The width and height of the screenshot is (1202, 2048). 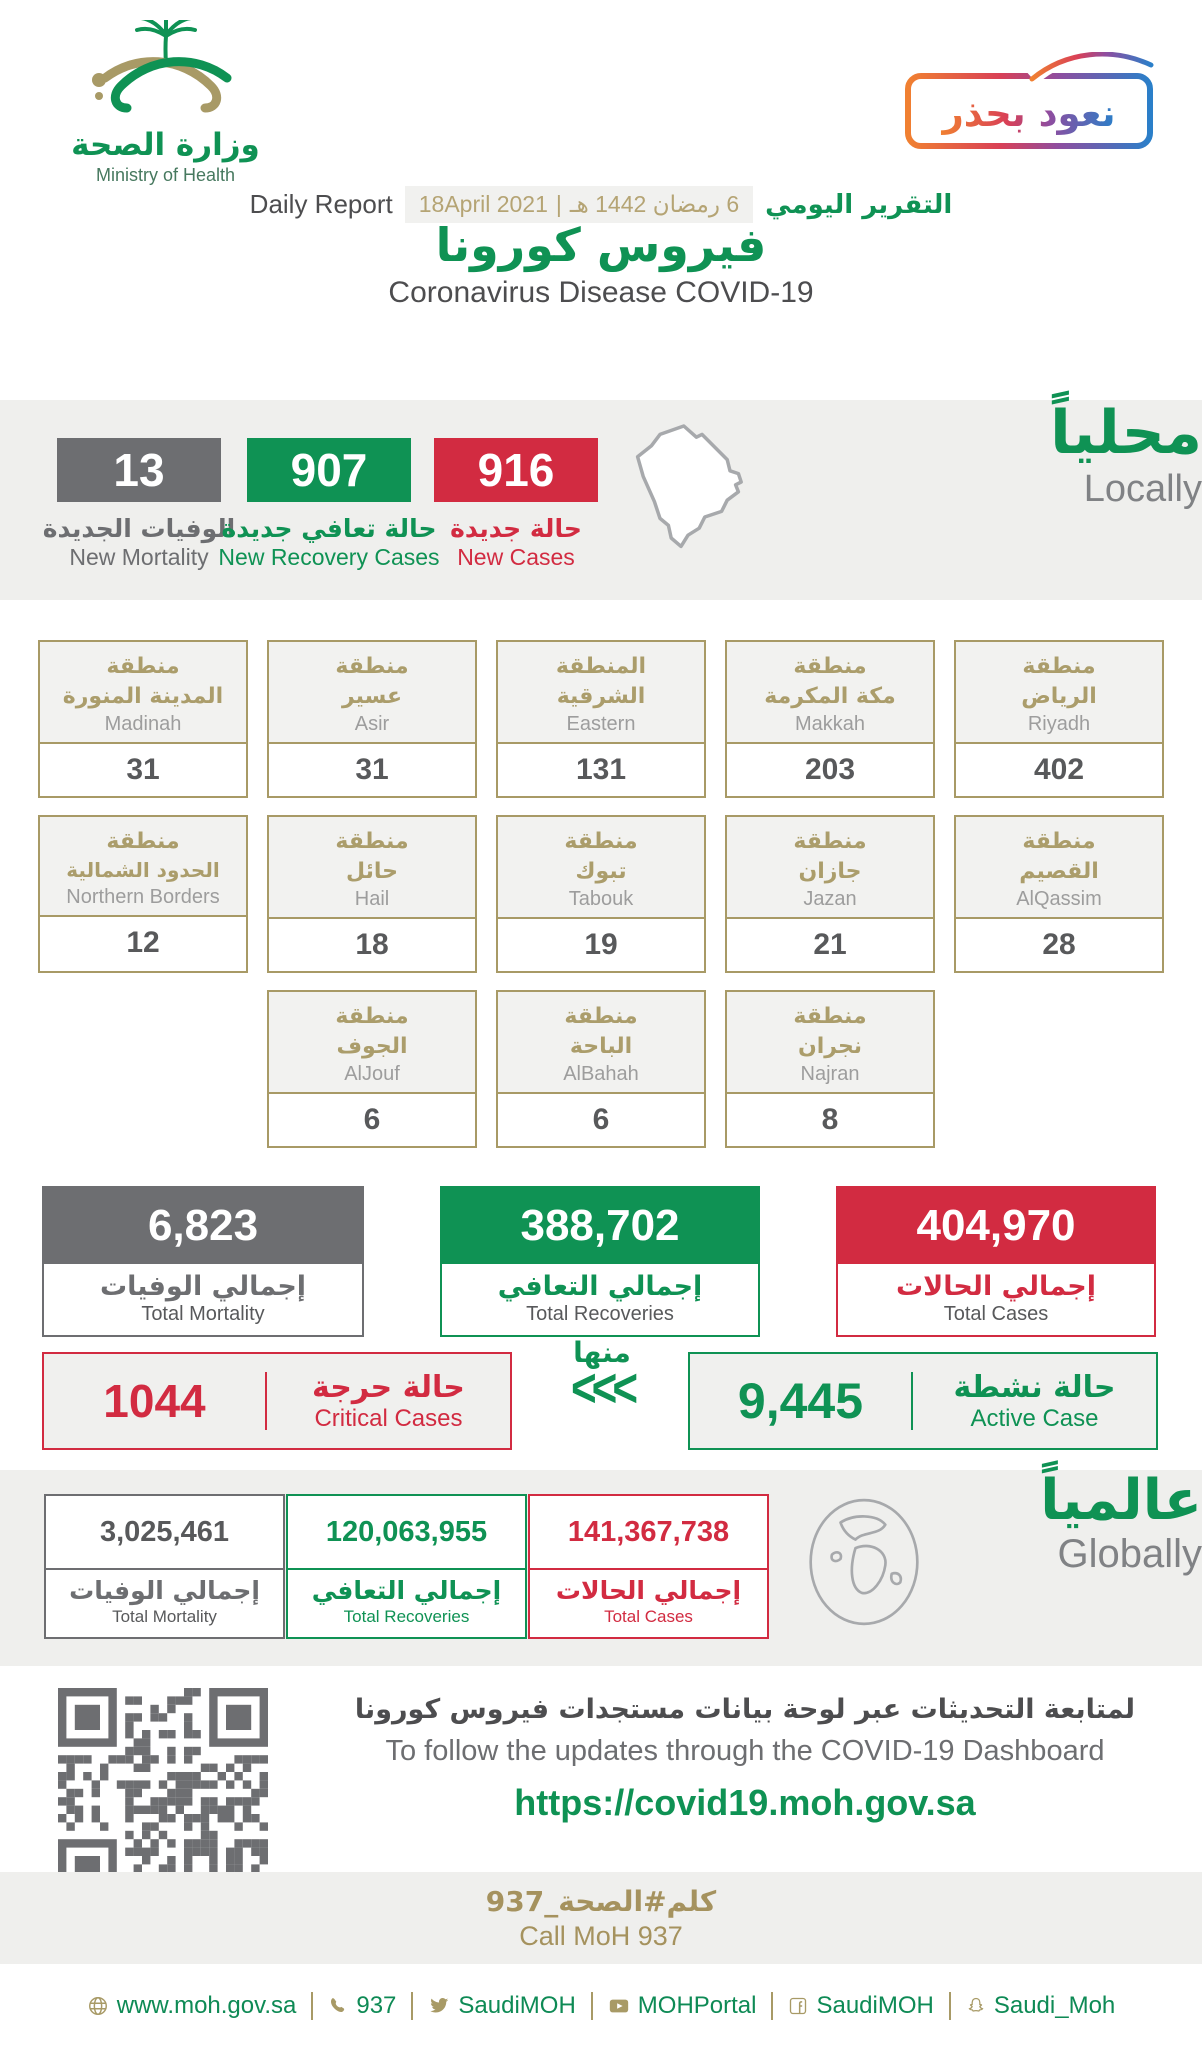 What do you see at coordinates (830, 894) in the screenshot?
I see `region-card-jazan: منطقة جازان Jazan 21` at bounding box center [830, 894].